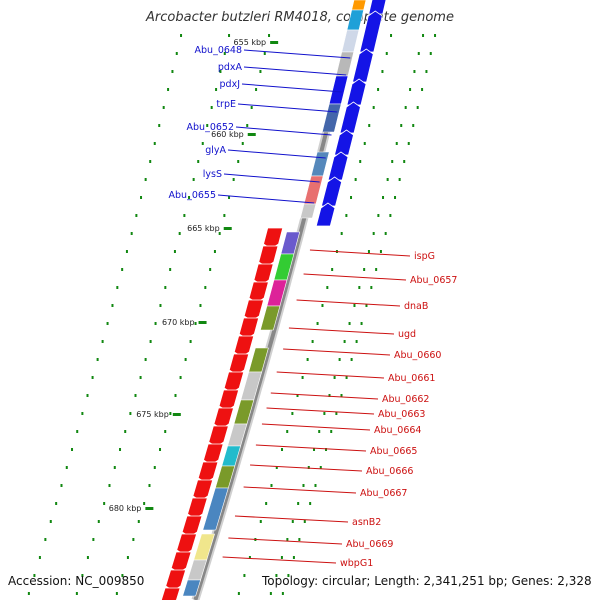 This screenshot has height=600, width=600. Describe the element at coordinates (202, 322) in the screenshot. I see `tick-mark` at that location.